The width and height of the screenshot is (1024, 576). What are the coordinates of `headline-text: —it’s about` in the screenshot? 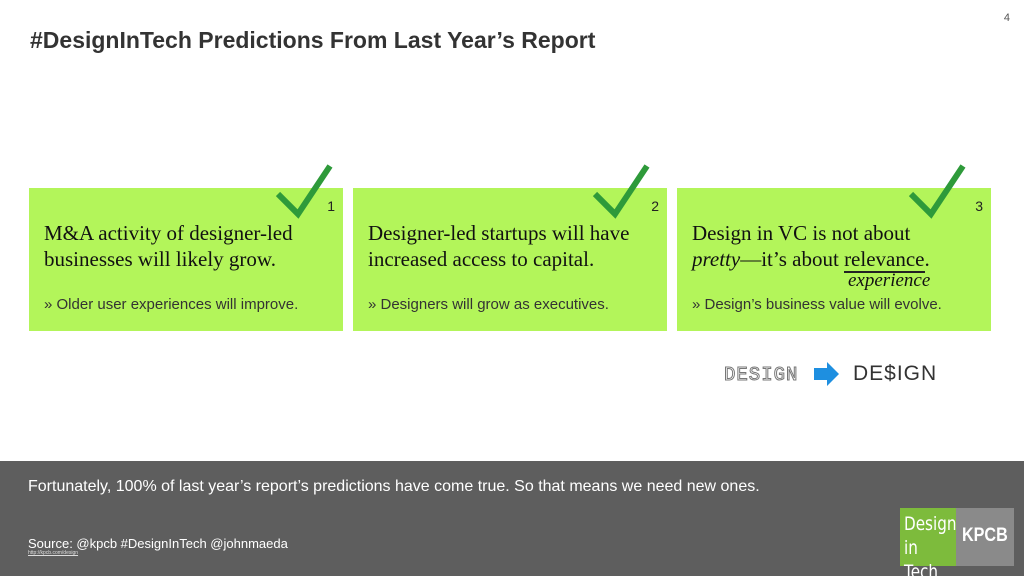 It's located at (789, 259).